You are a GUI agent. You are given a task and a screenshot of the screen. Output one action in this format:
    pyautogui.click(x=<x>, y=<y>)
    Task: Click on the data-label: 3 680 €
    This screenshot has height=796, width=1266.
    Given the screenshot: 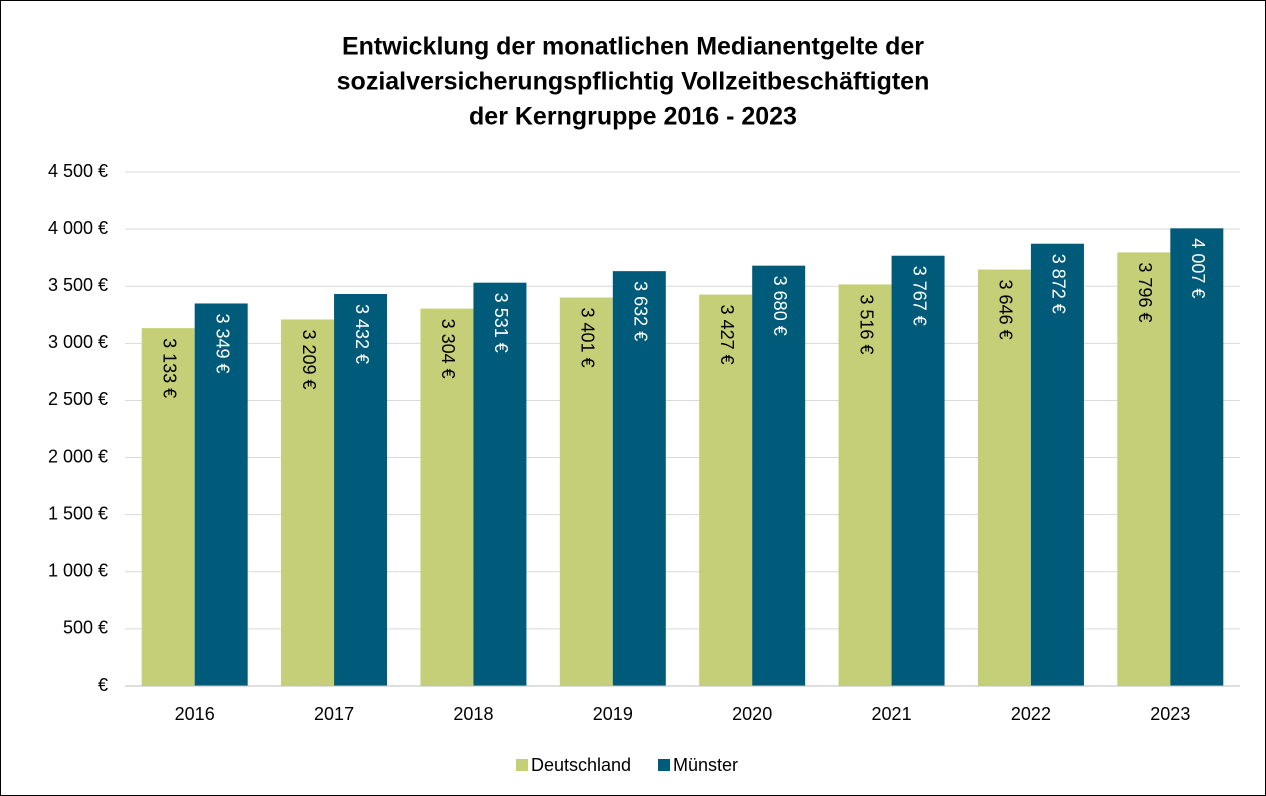 What is the action you would take?
    pyautogui.click(x=780, y=306)
    